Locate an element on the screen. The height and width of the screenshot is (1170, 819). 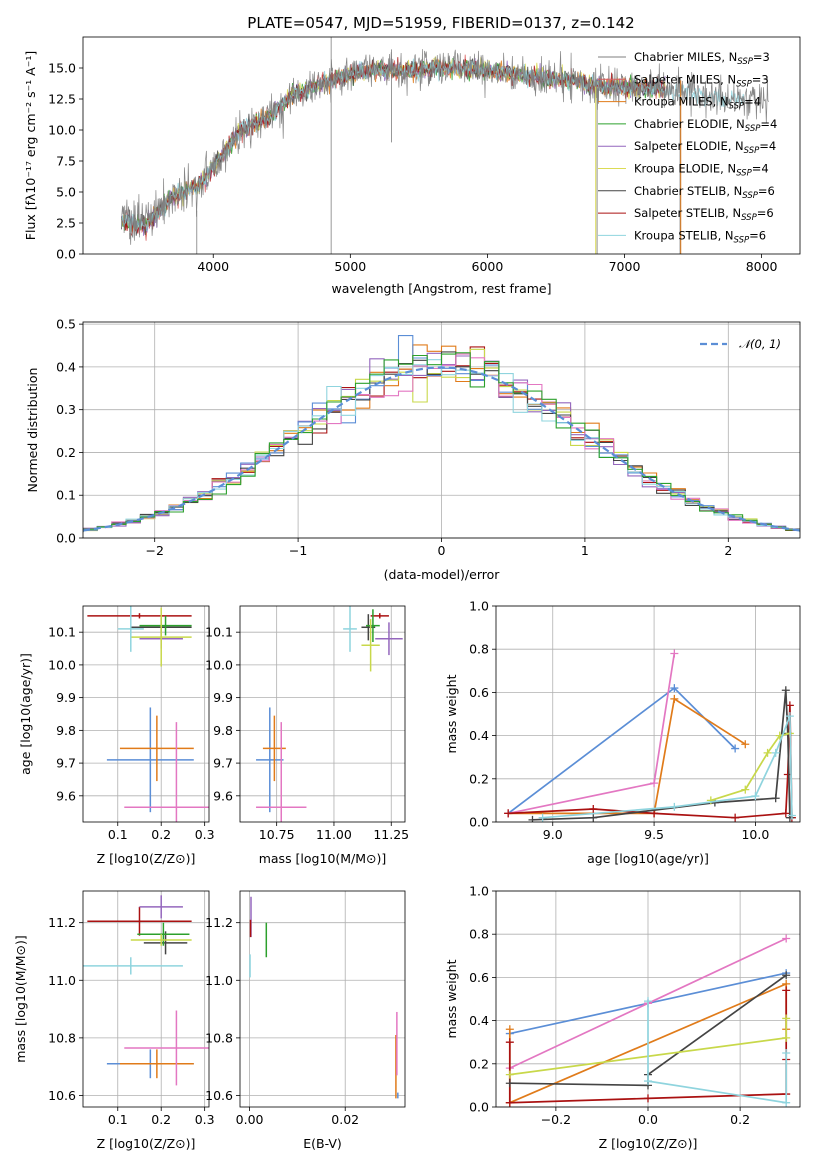
x-tick-label: −2 is located at coordinates (154, 550).